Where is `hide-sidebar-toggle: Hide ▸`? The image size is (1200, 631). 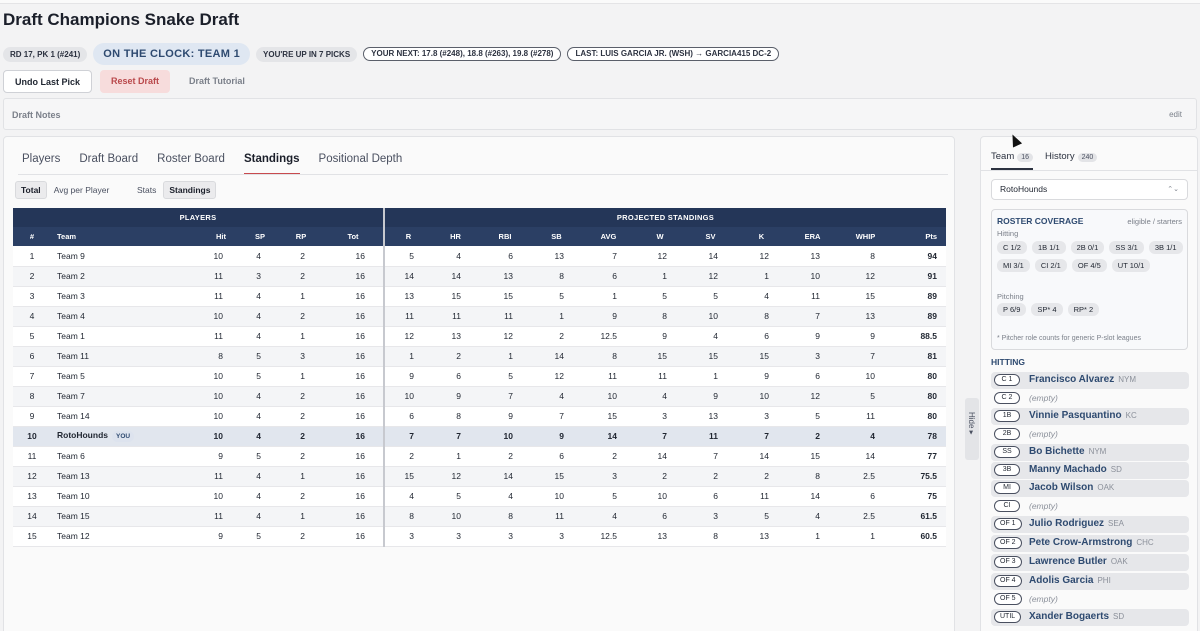 hide-sidebar-toggle: Hide ▸ is located at coordinates (972, 429).